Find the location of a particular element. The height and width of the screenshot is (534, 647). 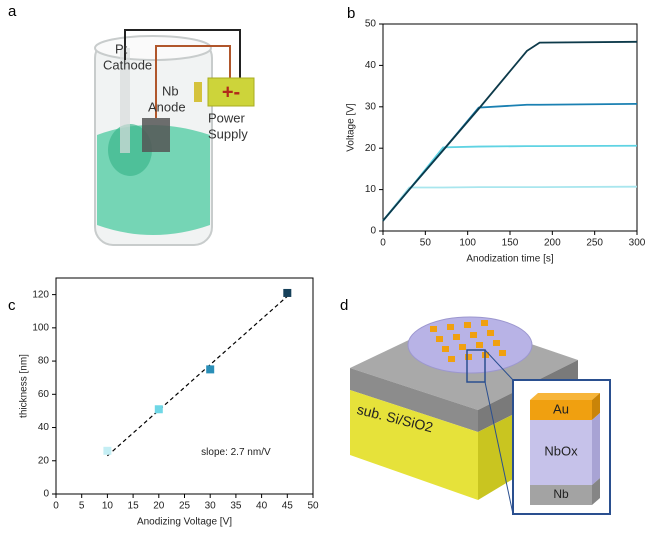

y-tick-label: 10 is located at coordinates (371, 189).